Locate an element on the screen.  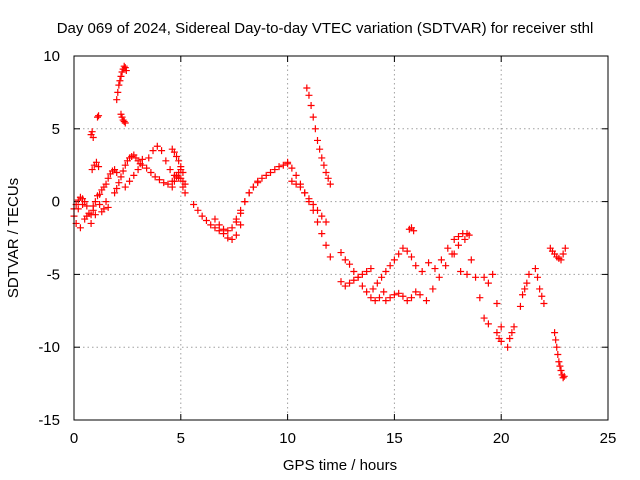
series-seg-start-b is located at coordinates (80, 203).